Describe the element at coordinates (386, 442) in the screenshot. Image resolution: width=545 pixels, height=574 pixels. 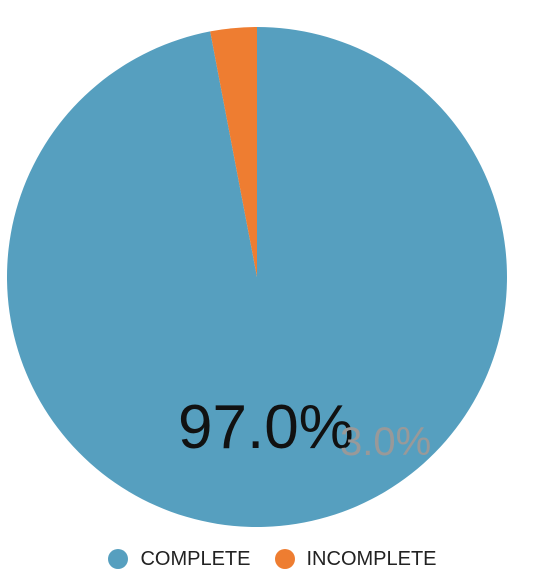
I see `incomplete-percentage-label: 3.0%` at that location.